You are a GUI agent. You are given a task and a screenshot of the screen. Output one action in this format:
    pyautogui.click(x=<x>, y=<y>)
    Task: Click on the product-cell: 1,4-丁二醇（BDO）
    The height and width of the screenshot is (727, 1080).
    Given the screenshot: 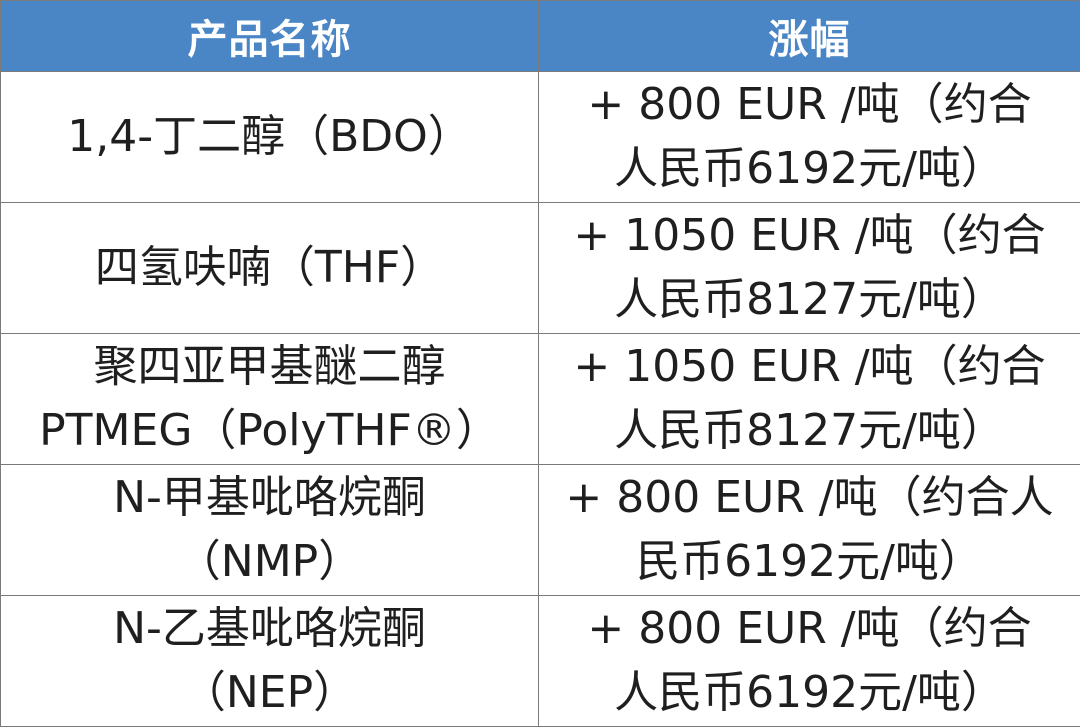 What is the action you would take?
    pyautogui.click(x=270, y=137)
    